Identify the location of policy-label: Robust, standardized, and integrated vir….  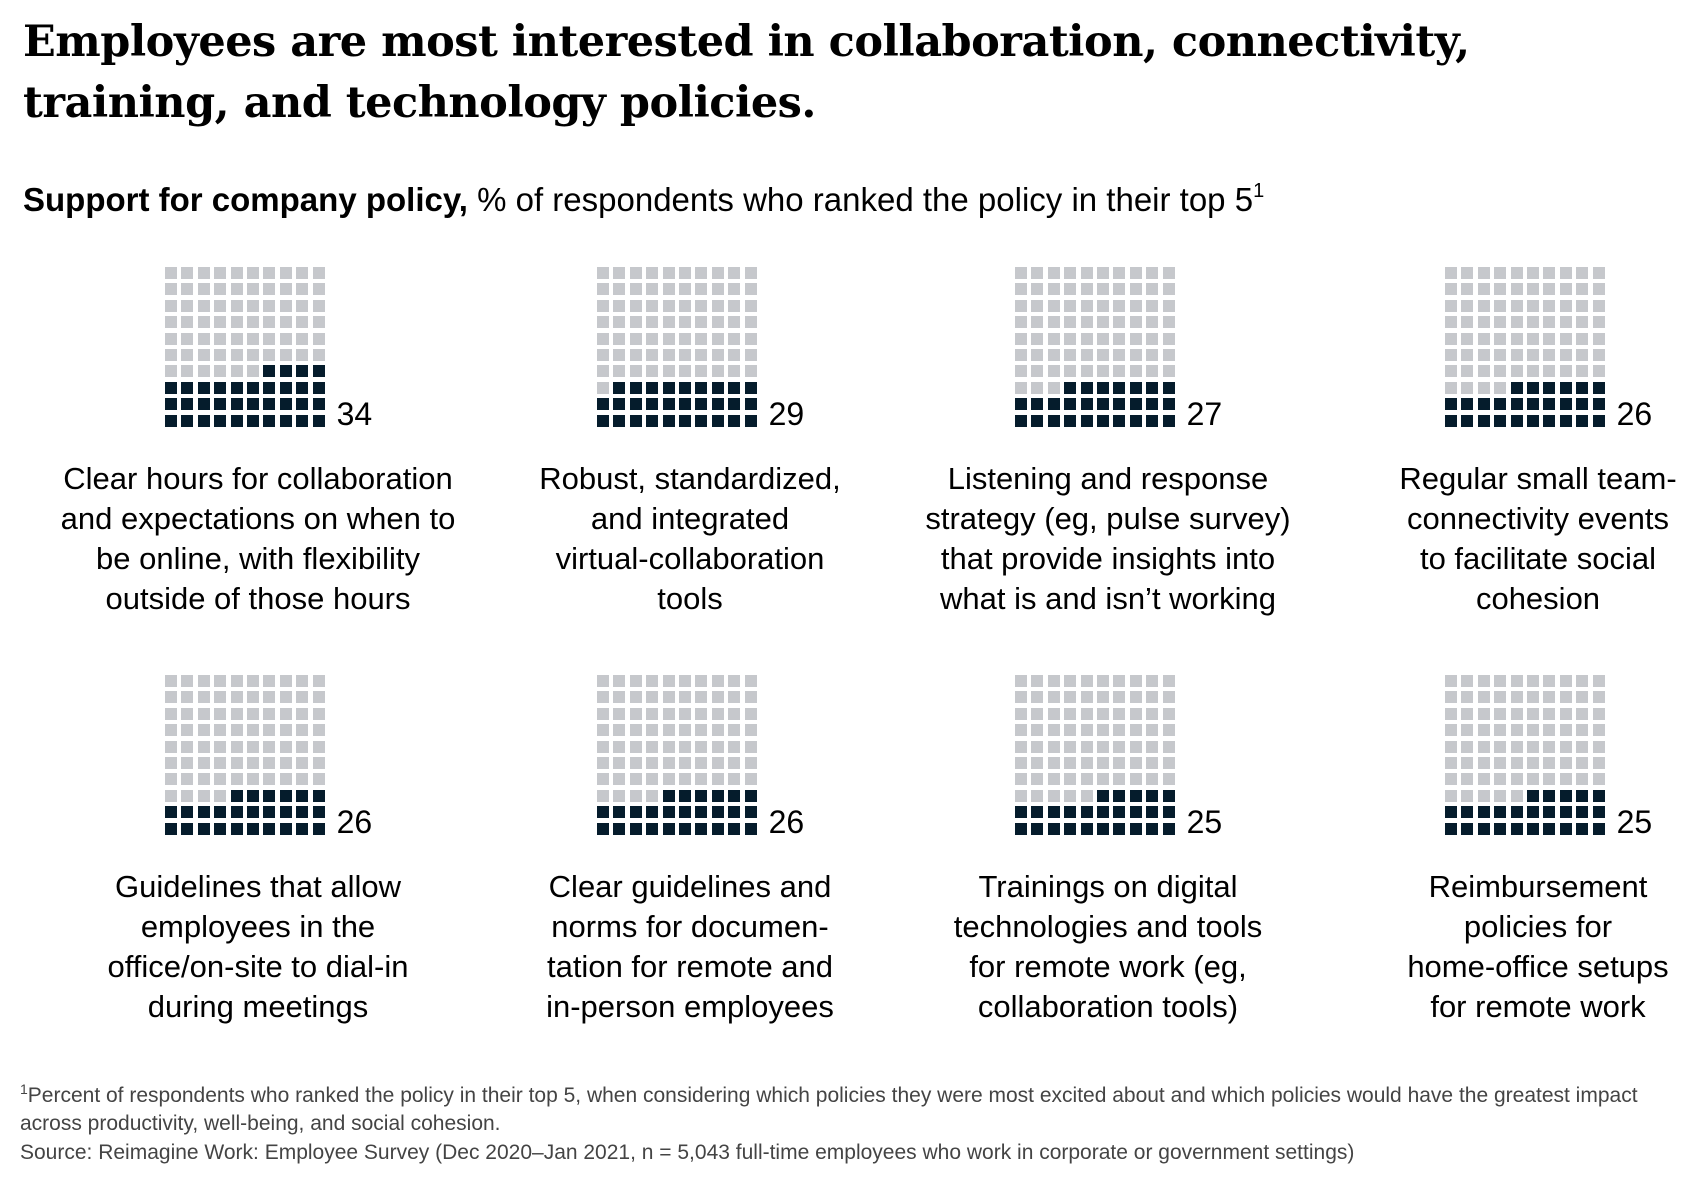
(690, 538).